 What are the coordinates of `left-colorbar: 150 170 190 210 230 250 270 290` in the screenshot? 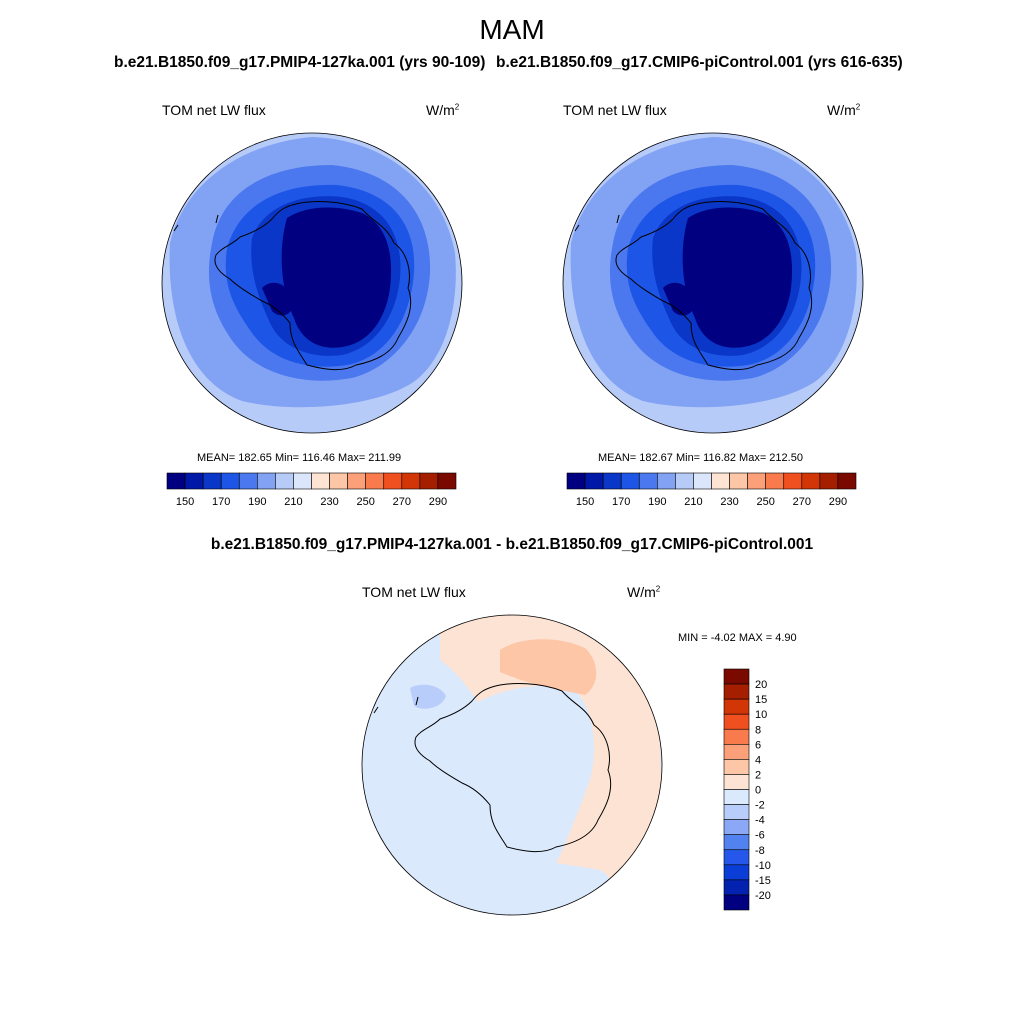 It's located at (311, 490).